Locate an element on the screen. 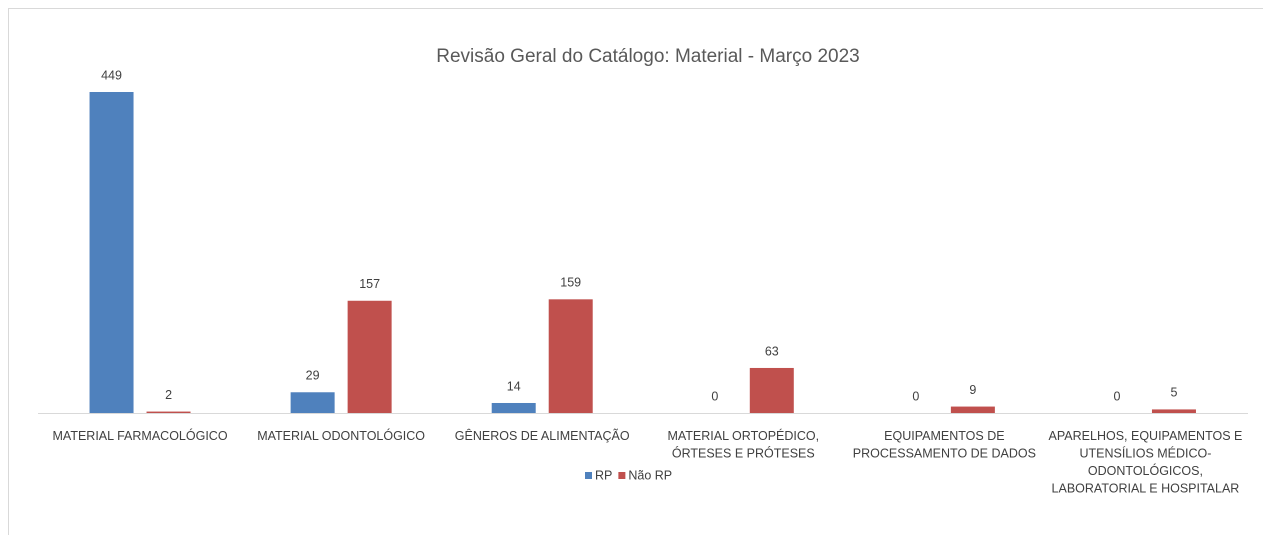 This screenshot has height=535, width=1263. legend-label: Não RP is located at coordinates (650, 475).